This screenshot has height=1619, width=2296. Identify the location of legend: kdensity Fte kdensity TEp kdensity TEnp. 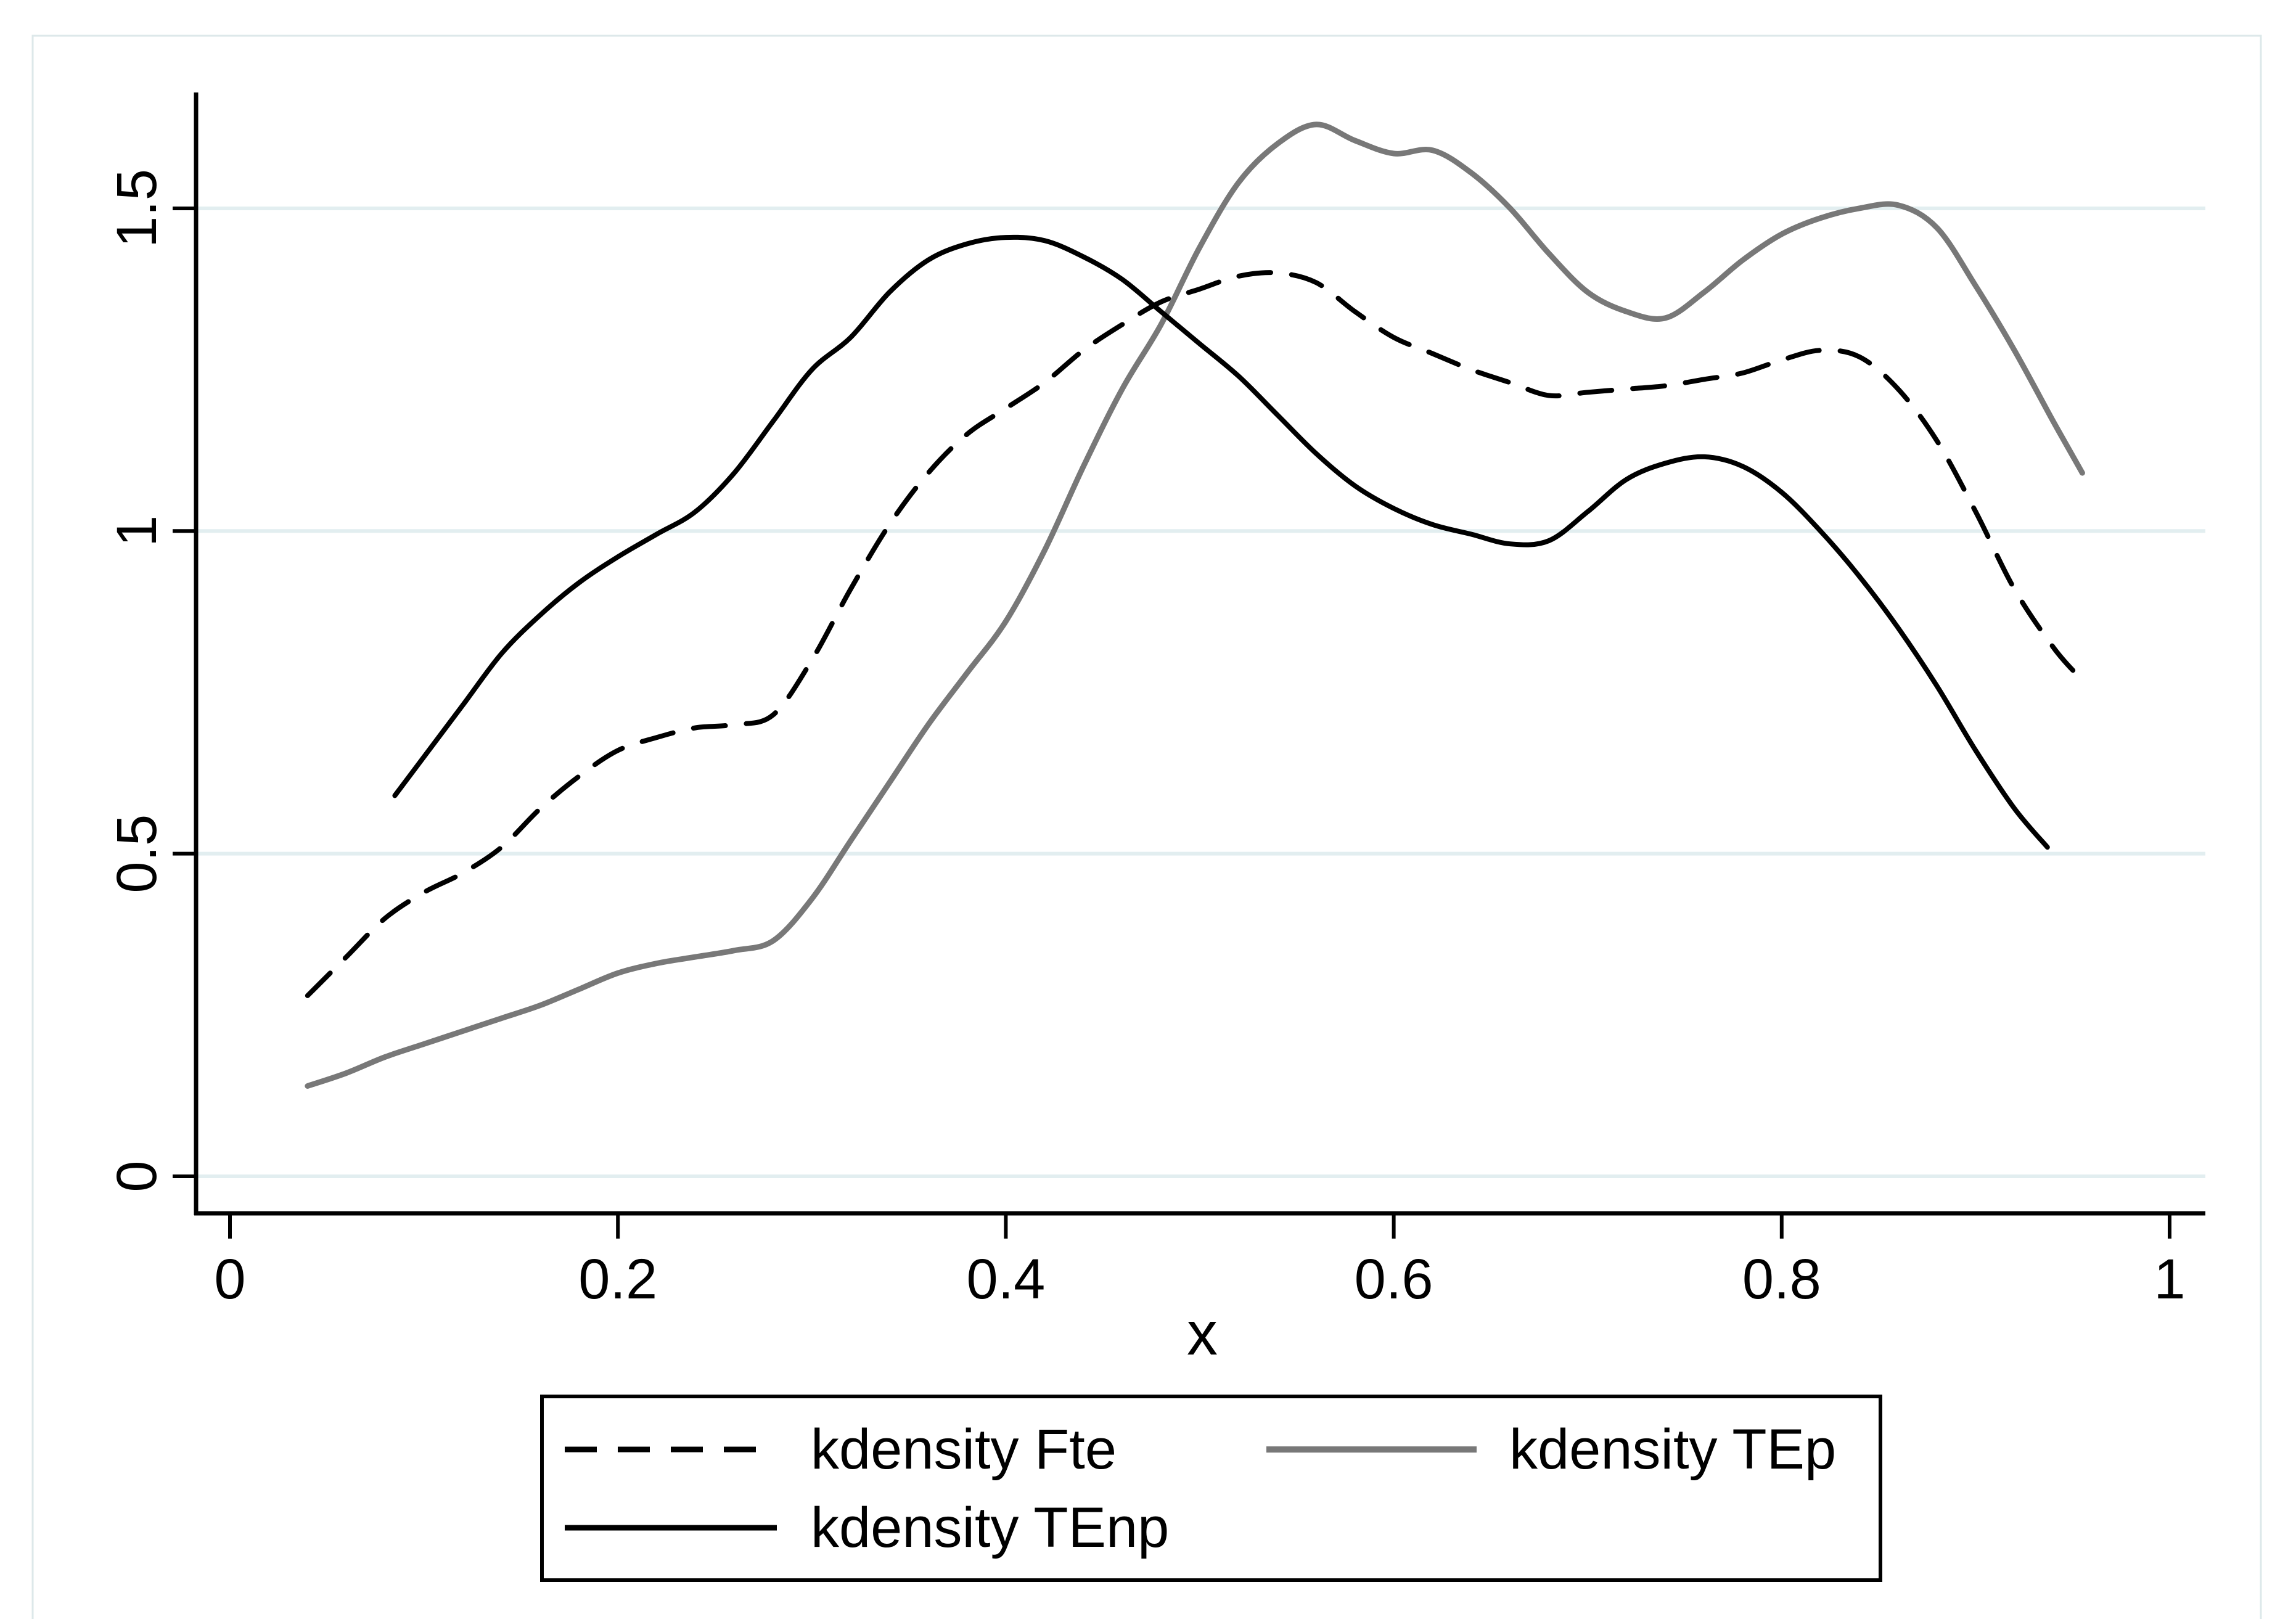
(1211, 1489).